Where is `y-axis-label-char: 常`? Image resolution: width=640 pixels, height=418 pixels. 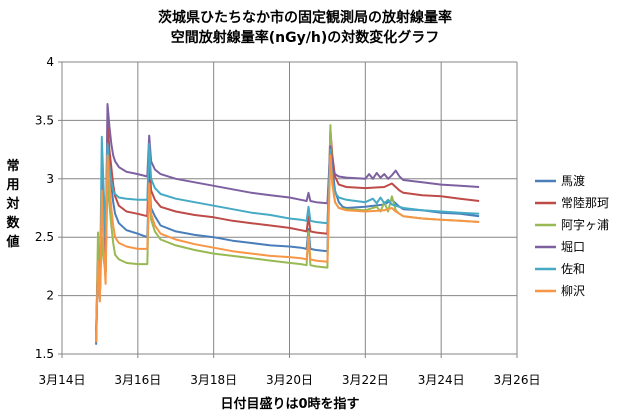 y-axis-label-char: 常 is located at coordinates (12, 166).